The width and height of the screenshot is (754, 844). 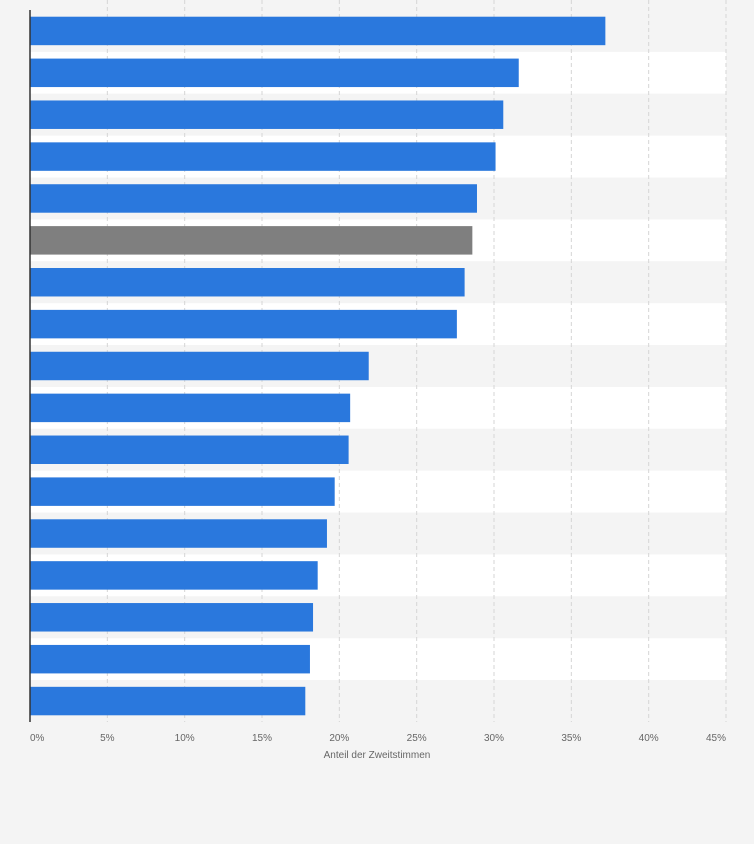 What do you see at coordinates (417, 738) in the screenshot?
I see `x-tick-label: 25%` at bounding box center [417, 738].